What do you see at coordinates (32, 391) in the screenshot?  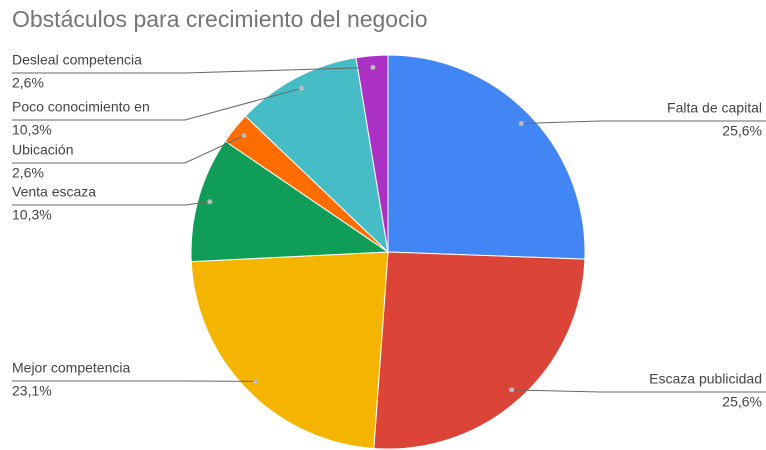 I see `slice-value-label: 23,1%` at bounding box center [32, 391].